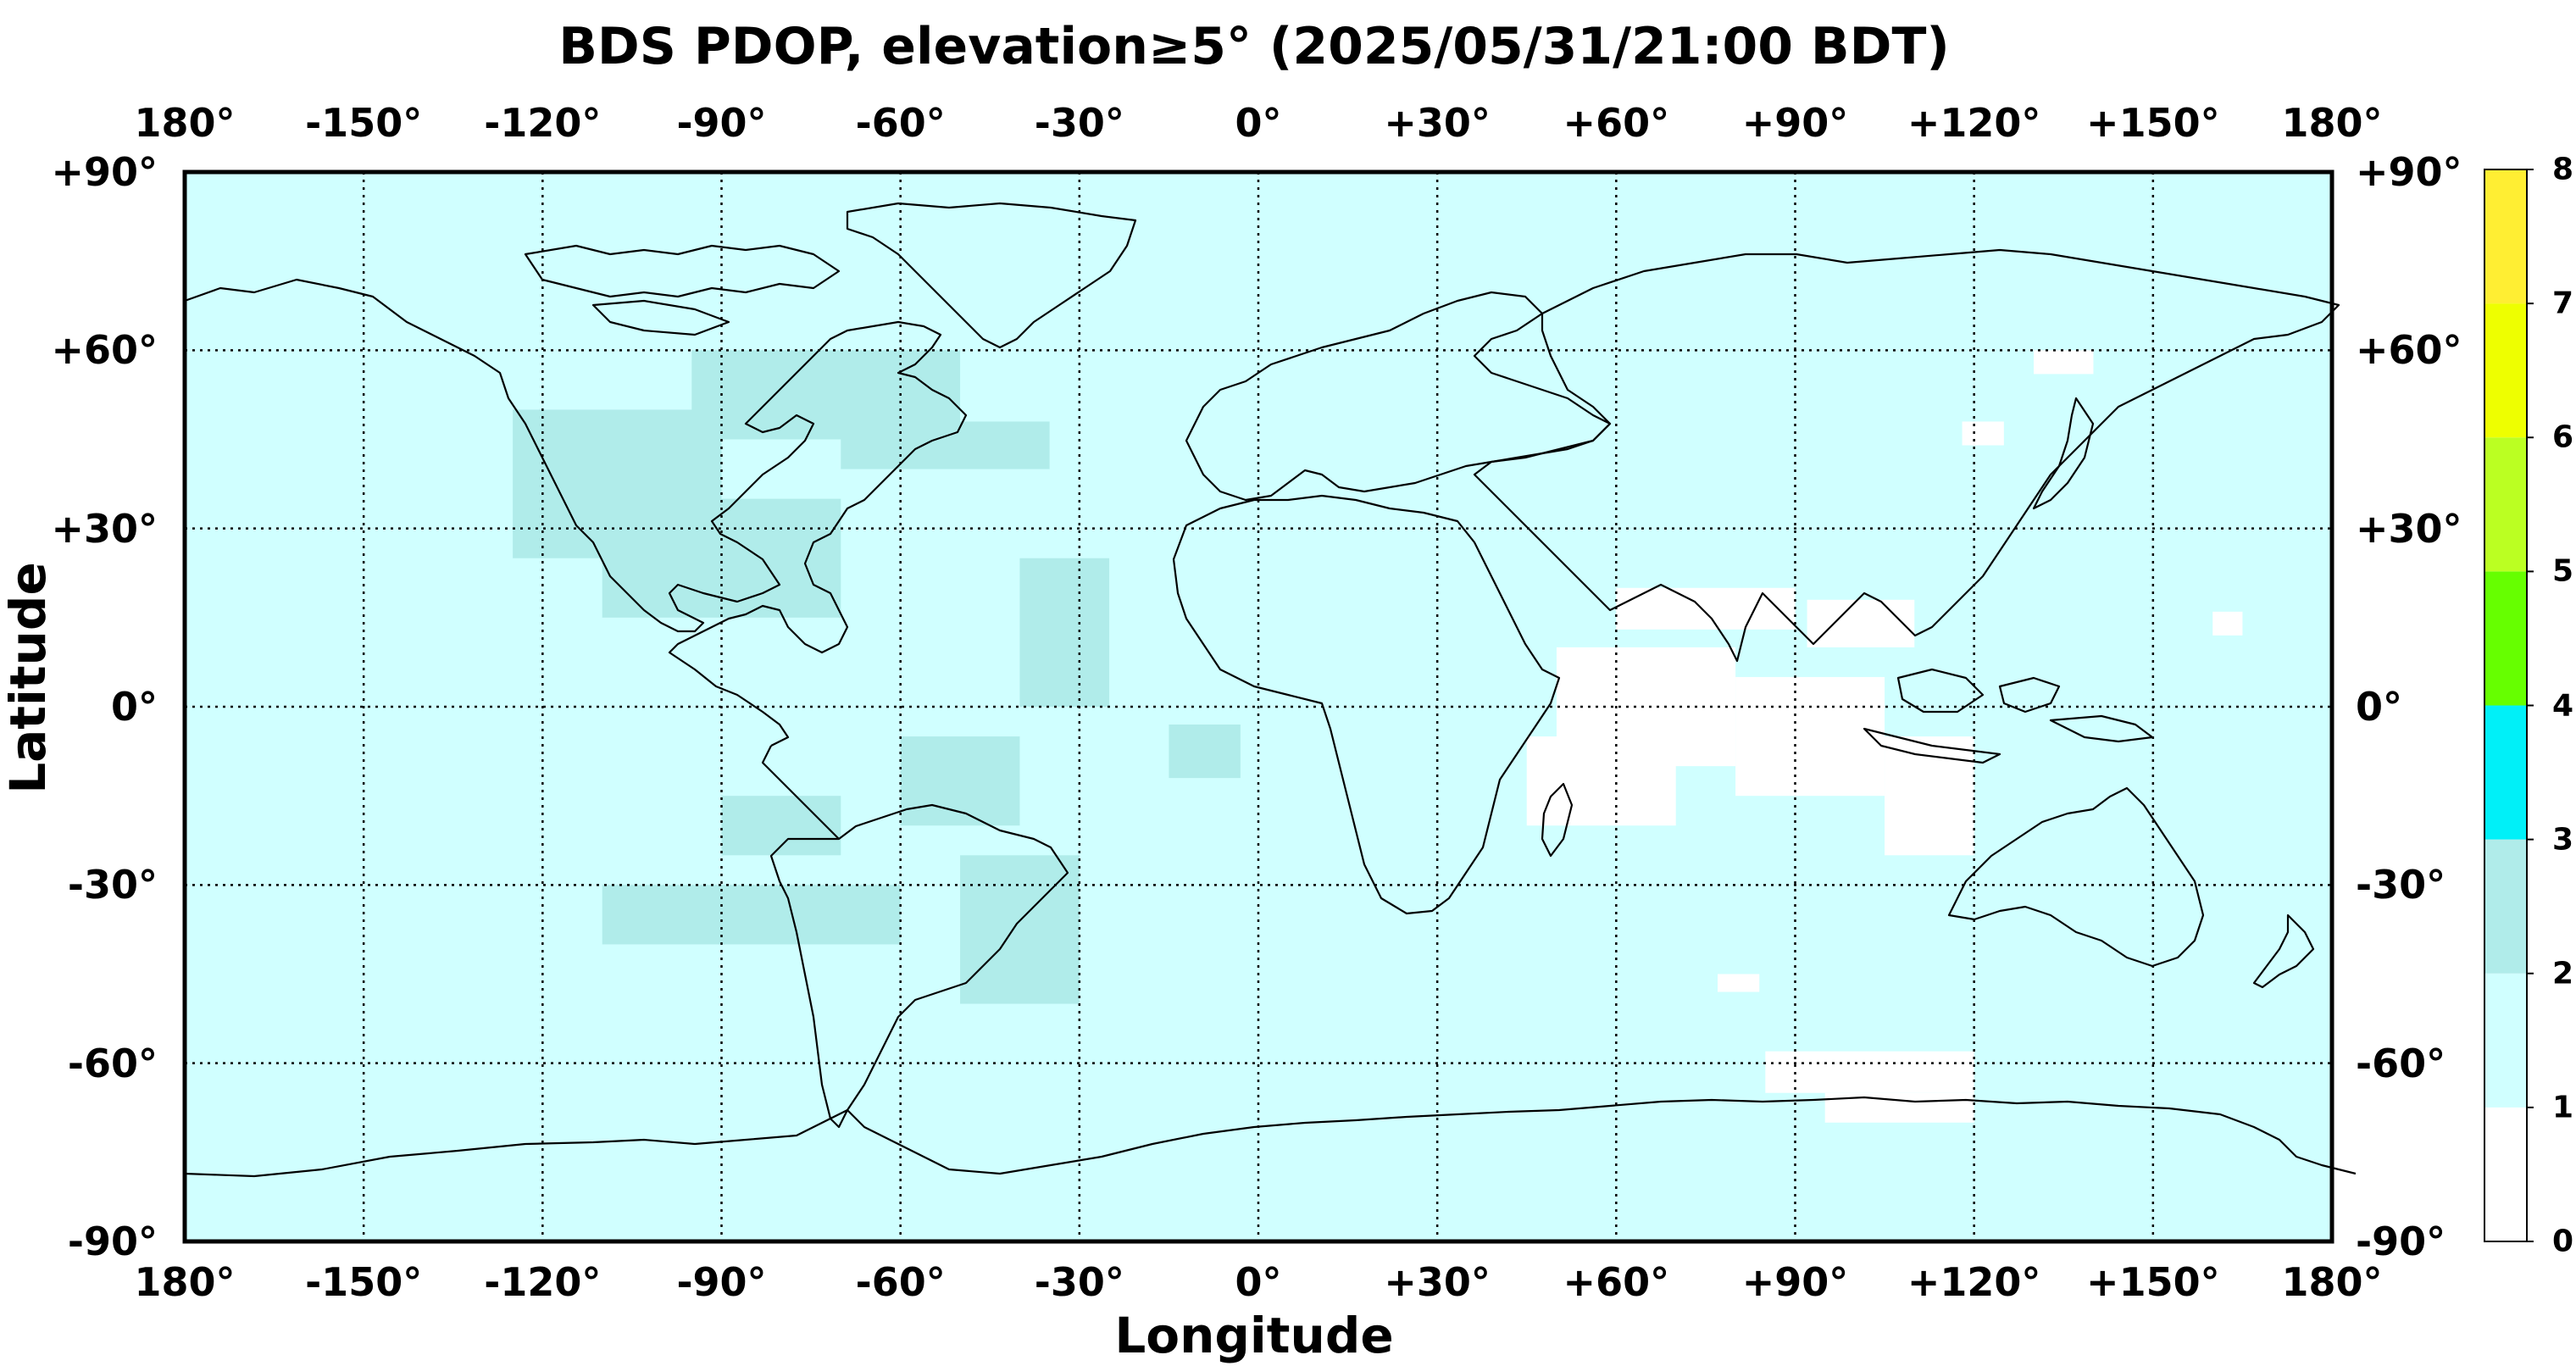 The width and height of the screenshot is (2576, 1366). What do you see at coordinates (1974, 1282) in the screenshot?
I see `lon-tick-bottom: +120°` at bounding box center [1974, 1282].